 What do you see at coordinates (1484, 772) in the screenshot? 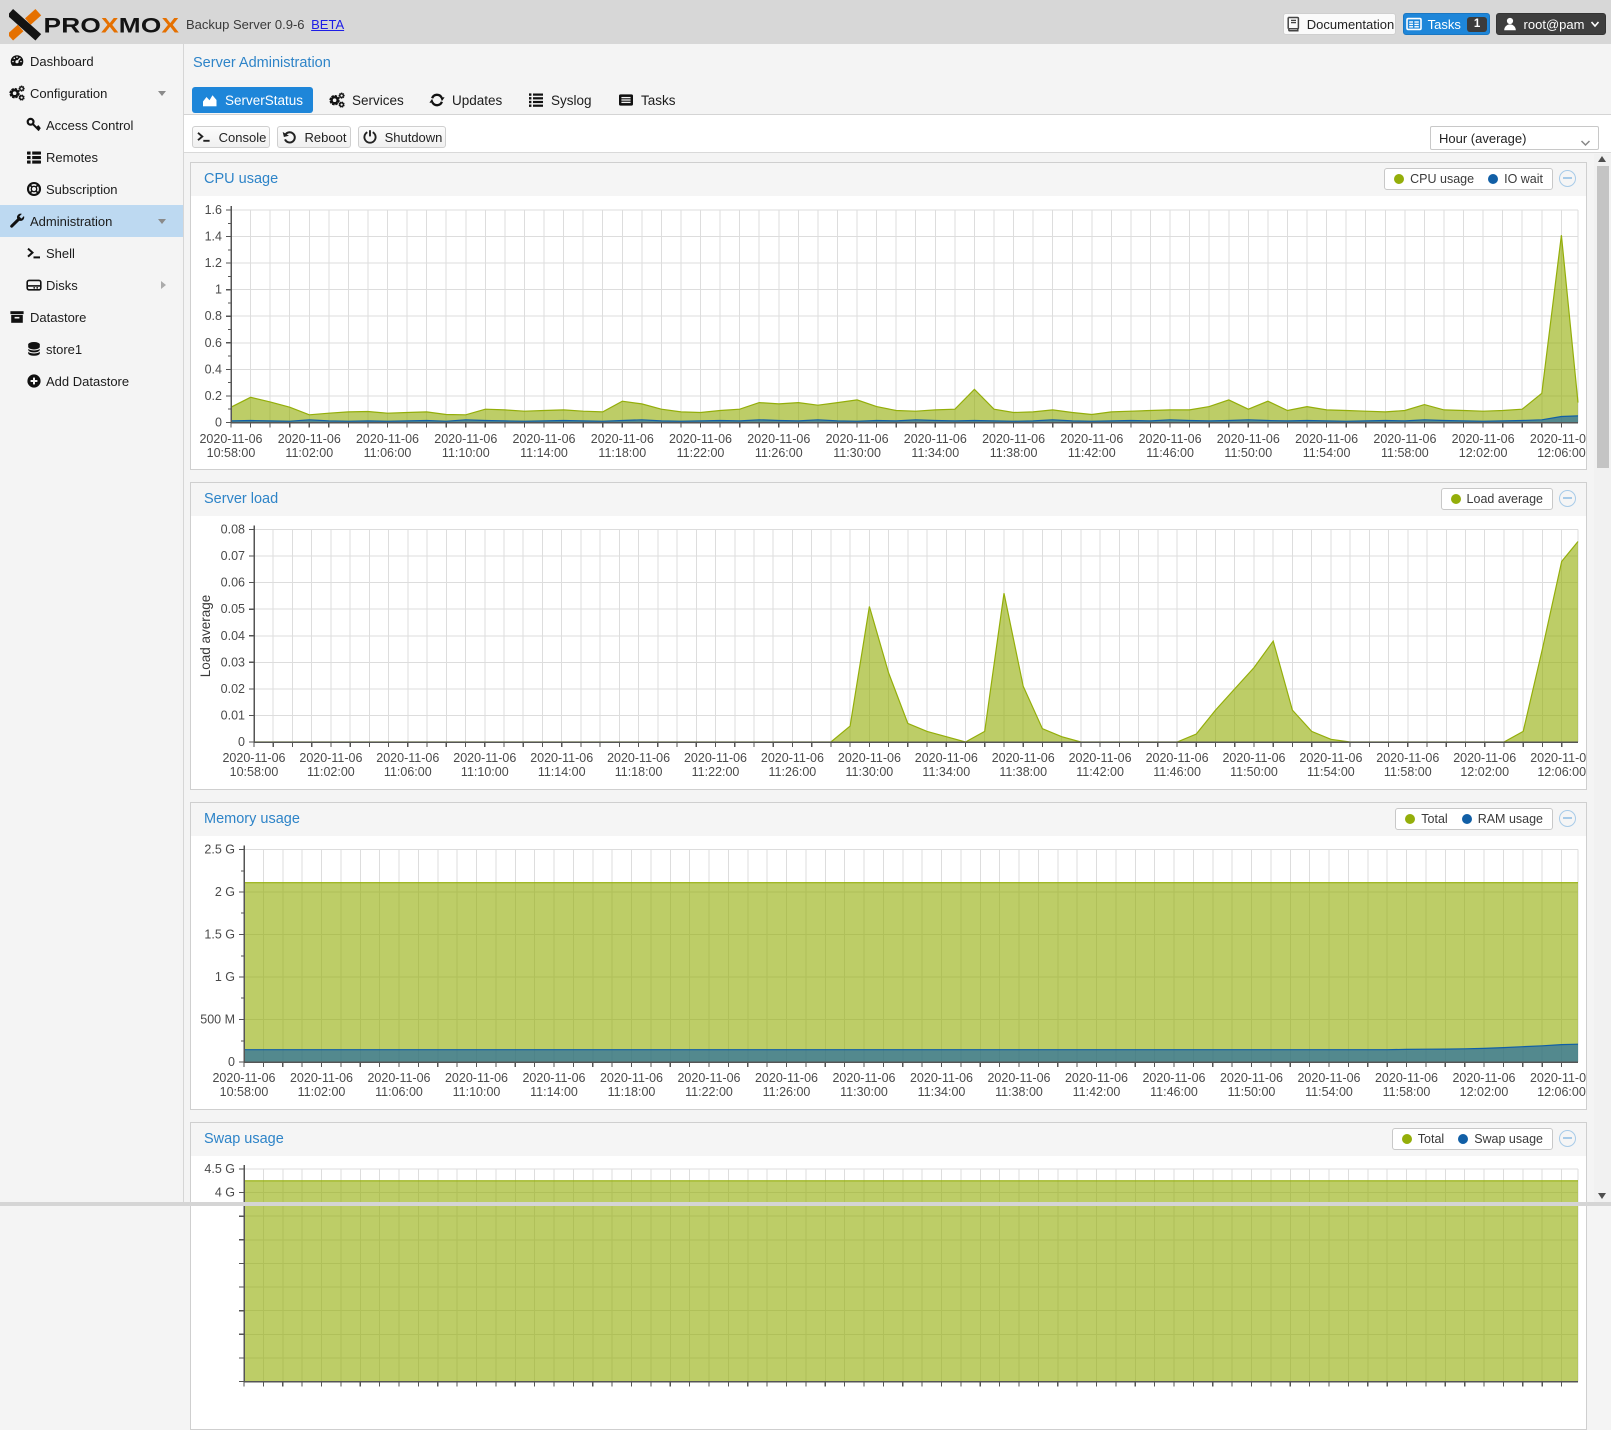
I see `svg-text: 12:02:00` at bounding box center [1484, 772].